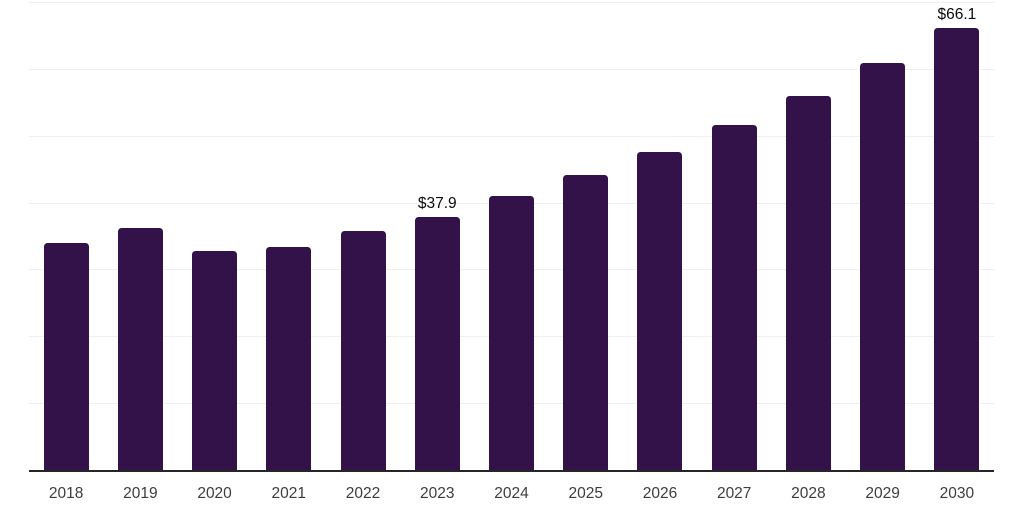  I want to click on bar-2020, so click(215, 361).